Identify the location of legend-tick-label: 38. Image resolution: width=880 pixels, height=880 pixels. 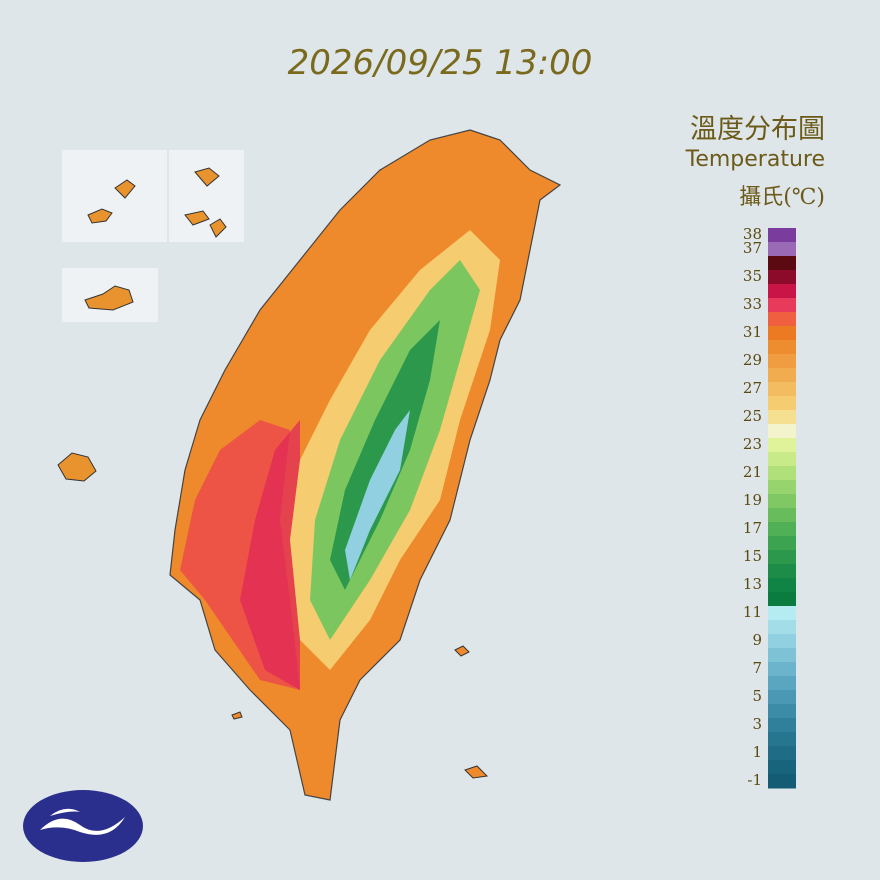
(752, 234).